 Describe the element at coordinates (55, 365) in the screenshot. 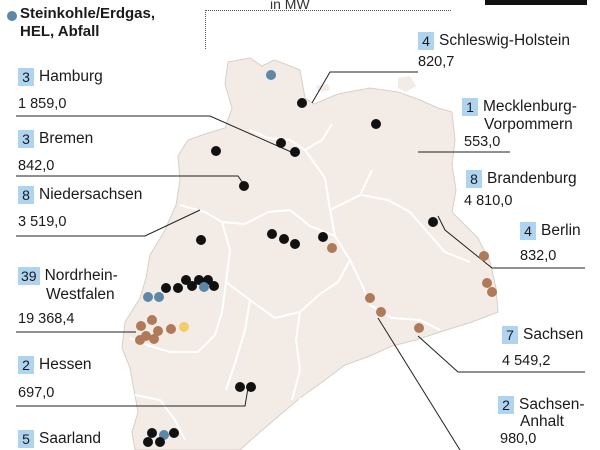

I see `state-label-hessen: 2 Hessen` at that location.